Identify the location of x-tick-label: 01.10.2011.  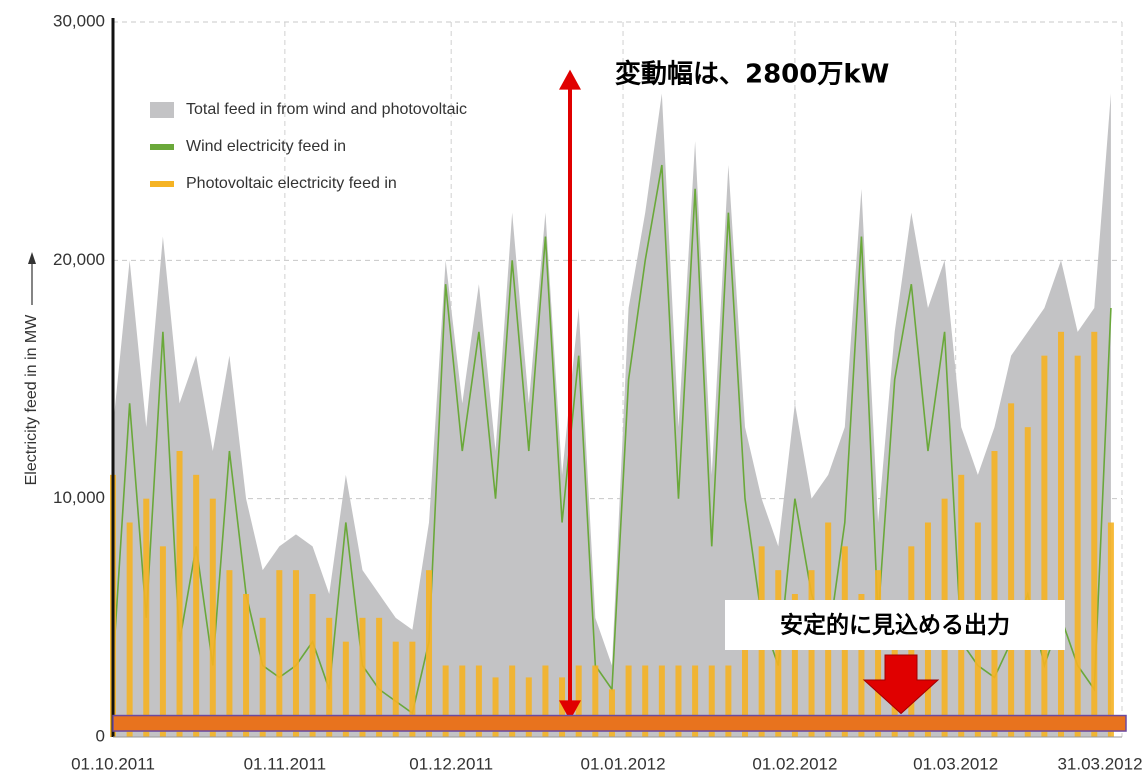
(113, 763).